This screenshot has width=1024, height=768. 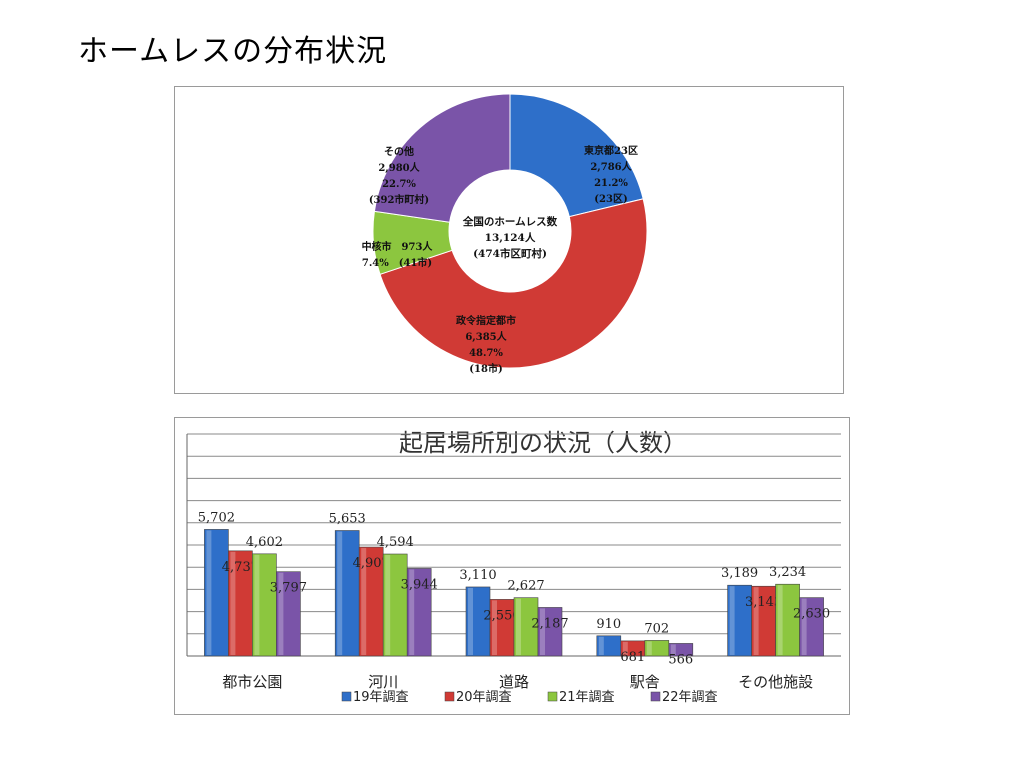 I want to click on legend-label: 21年調査, so click(x=587, y=697).